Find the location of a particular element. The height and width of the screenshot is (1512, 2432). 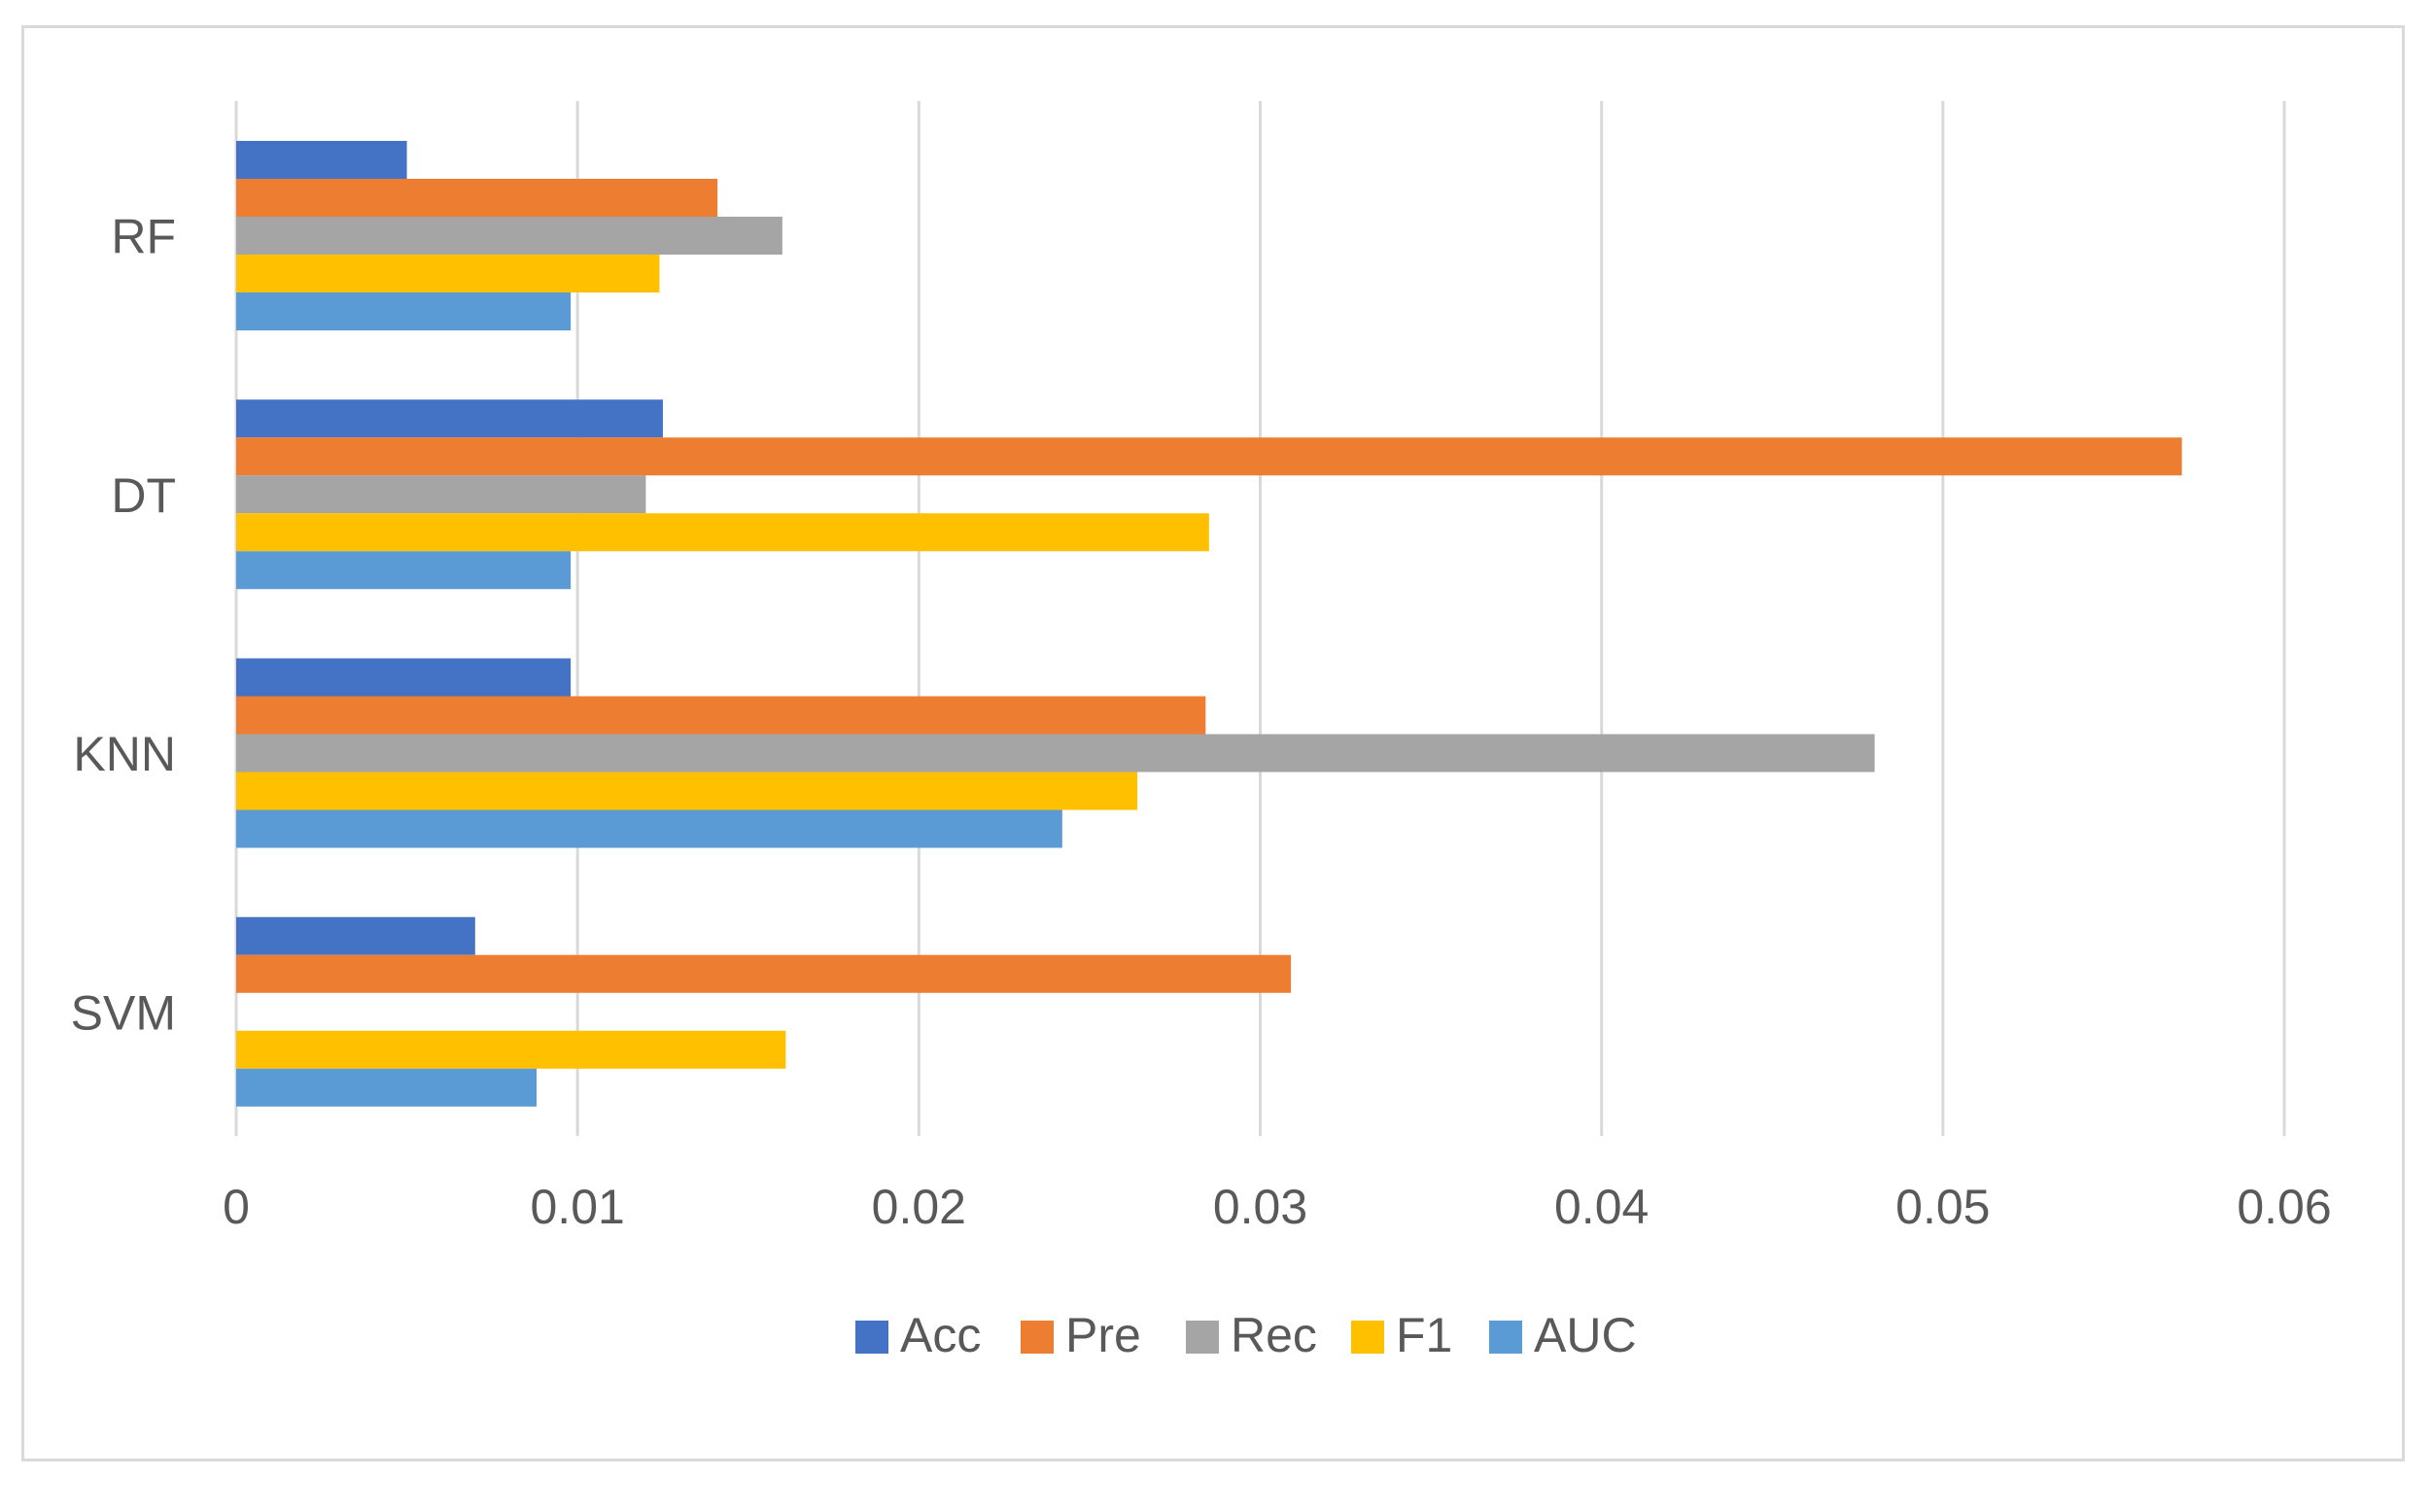

bar-rf-rec is located at coordinates (509, 236).